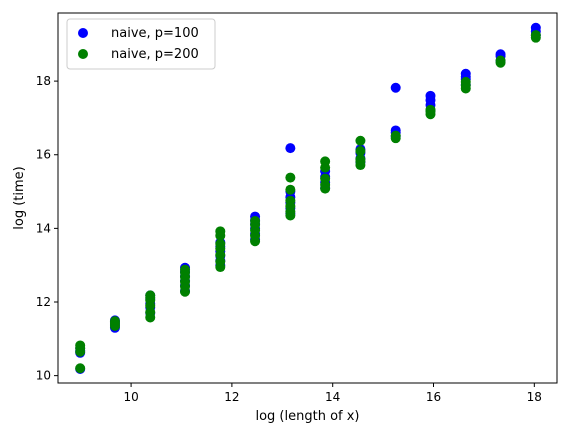  I want to click on x-tick-label-10: 10, so click(130, 397).